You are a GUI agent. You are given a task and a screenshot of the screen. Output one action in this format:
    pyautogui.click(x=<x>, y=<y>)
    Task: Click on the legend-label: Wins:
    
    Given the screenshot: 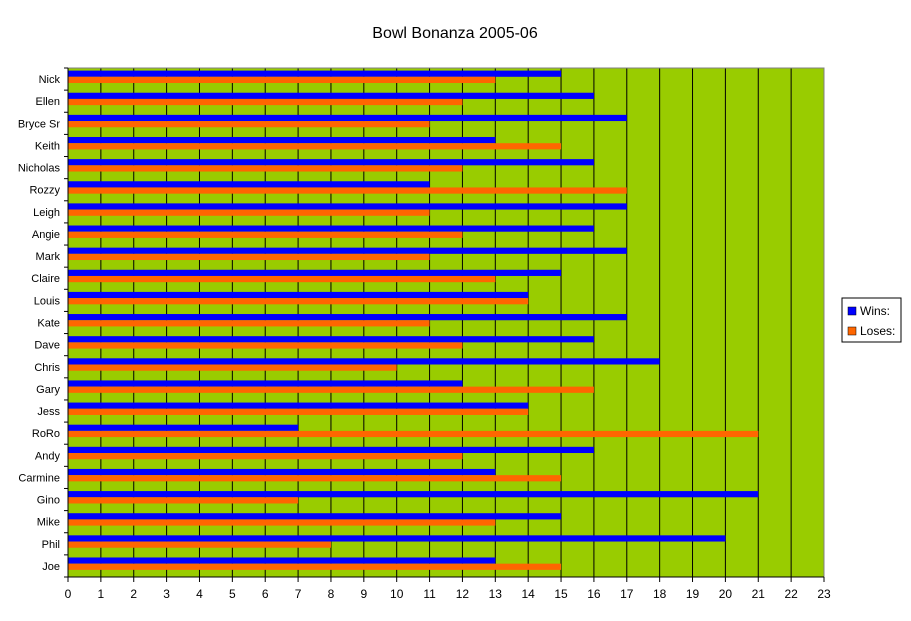 What is the action you would take?
    pyautogui.click(x=875, y=311)
    